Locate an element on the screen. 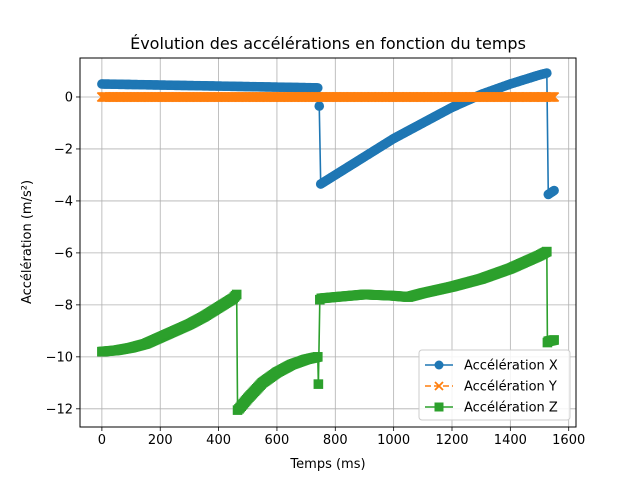  legend-box is located at coordinates (494, 385).